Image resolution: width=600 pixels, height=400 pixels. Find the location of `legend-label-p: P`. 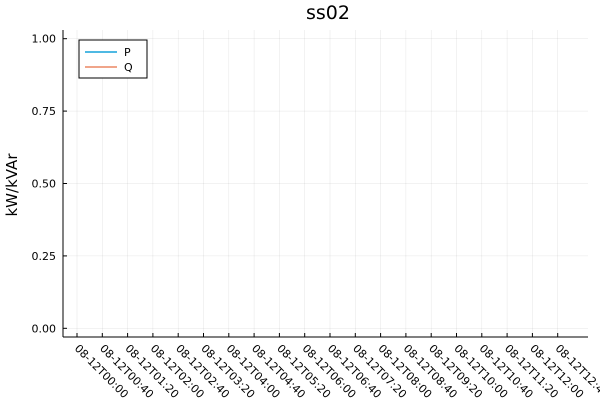

legend-label-p: P is located at coordinates (127, 52).